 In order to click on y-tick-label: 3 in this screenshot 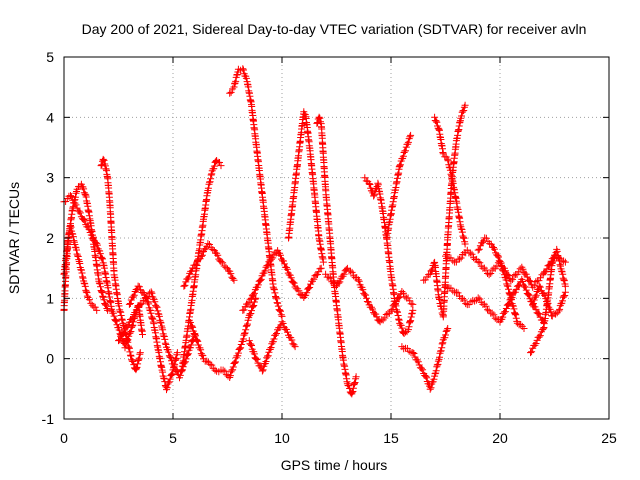, I will do `click(50, 178)`.